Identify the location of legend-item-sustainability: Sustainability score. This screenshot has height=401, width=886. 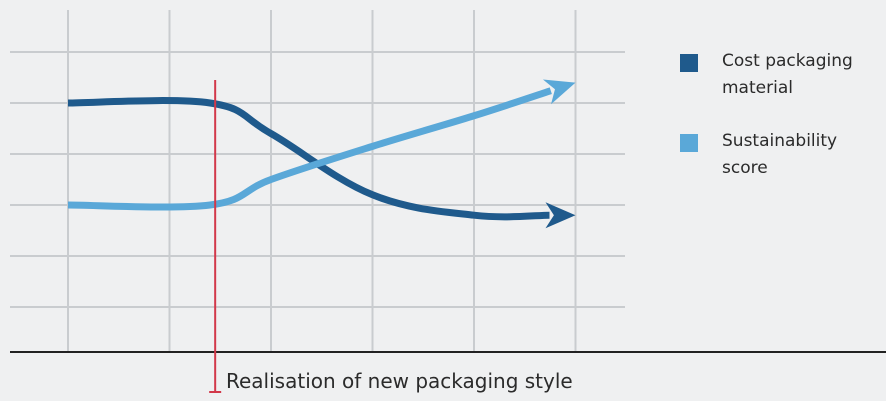
(780, 155).